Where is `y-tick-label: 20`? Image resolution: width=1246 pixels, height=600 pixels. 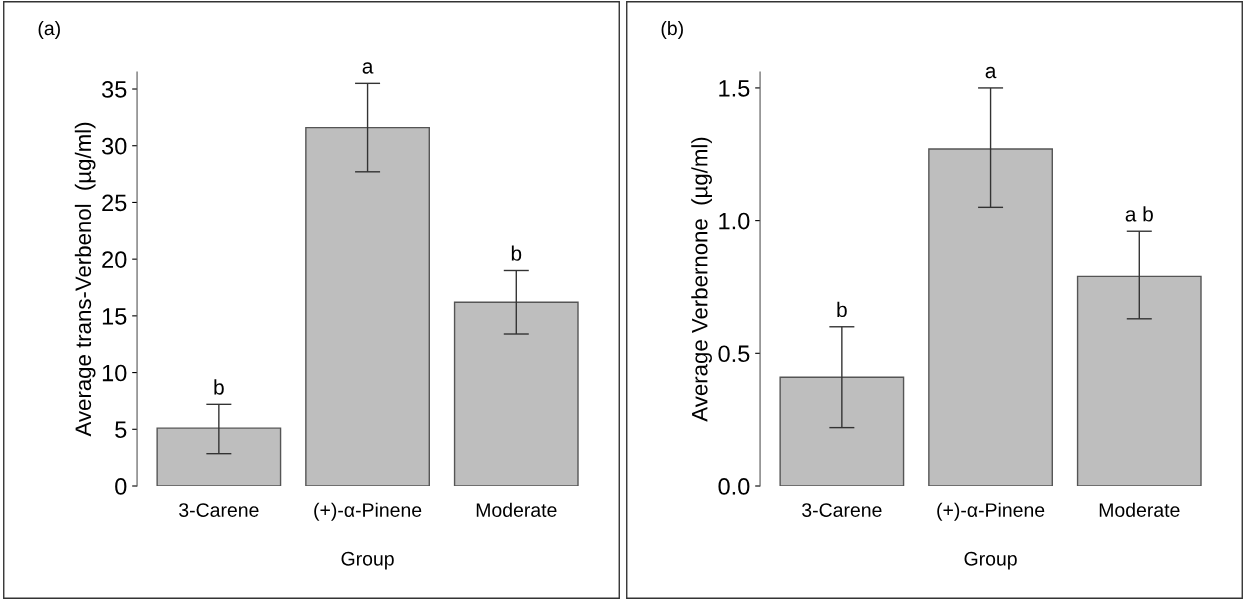 y-tick-label: 20 is located at coordinates (114, 259).